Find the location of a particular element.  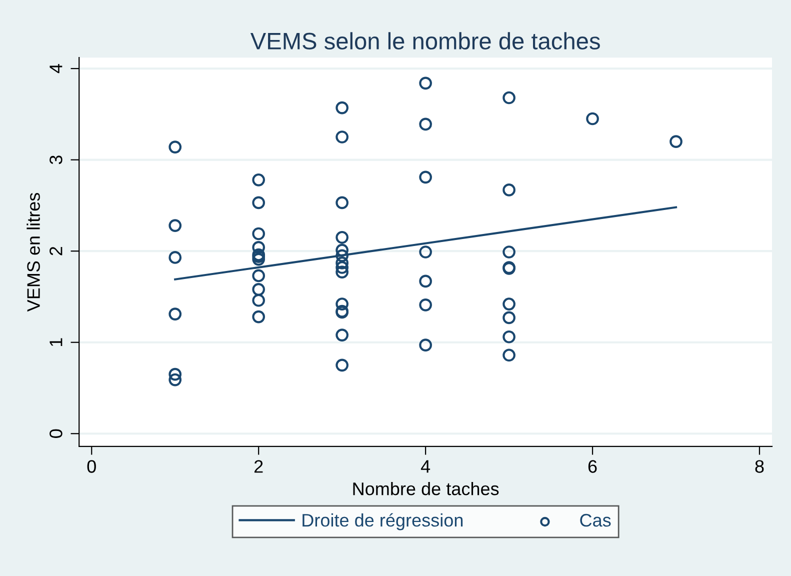

x-tick-label: 2 is located at coordinates (258, 466).